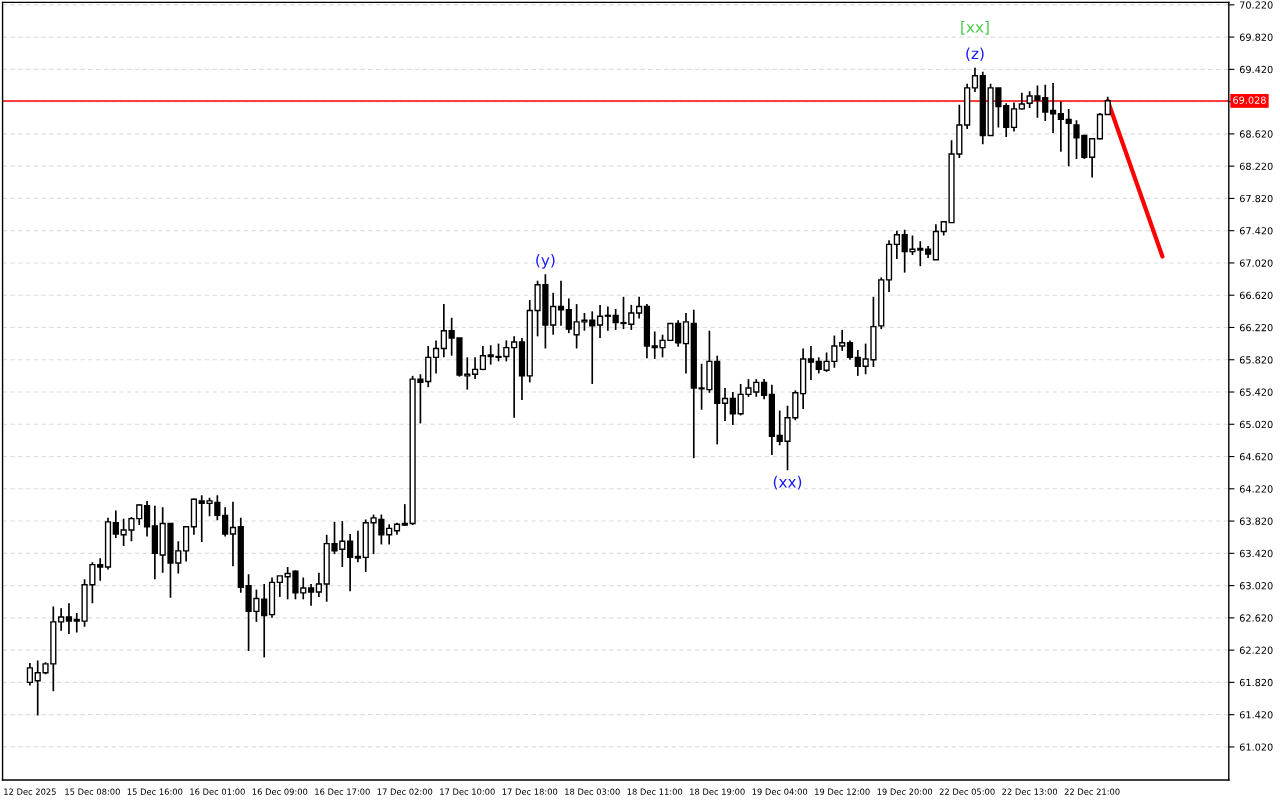  I want to click on y-tick-label: 66.620, so click(1256, 295).